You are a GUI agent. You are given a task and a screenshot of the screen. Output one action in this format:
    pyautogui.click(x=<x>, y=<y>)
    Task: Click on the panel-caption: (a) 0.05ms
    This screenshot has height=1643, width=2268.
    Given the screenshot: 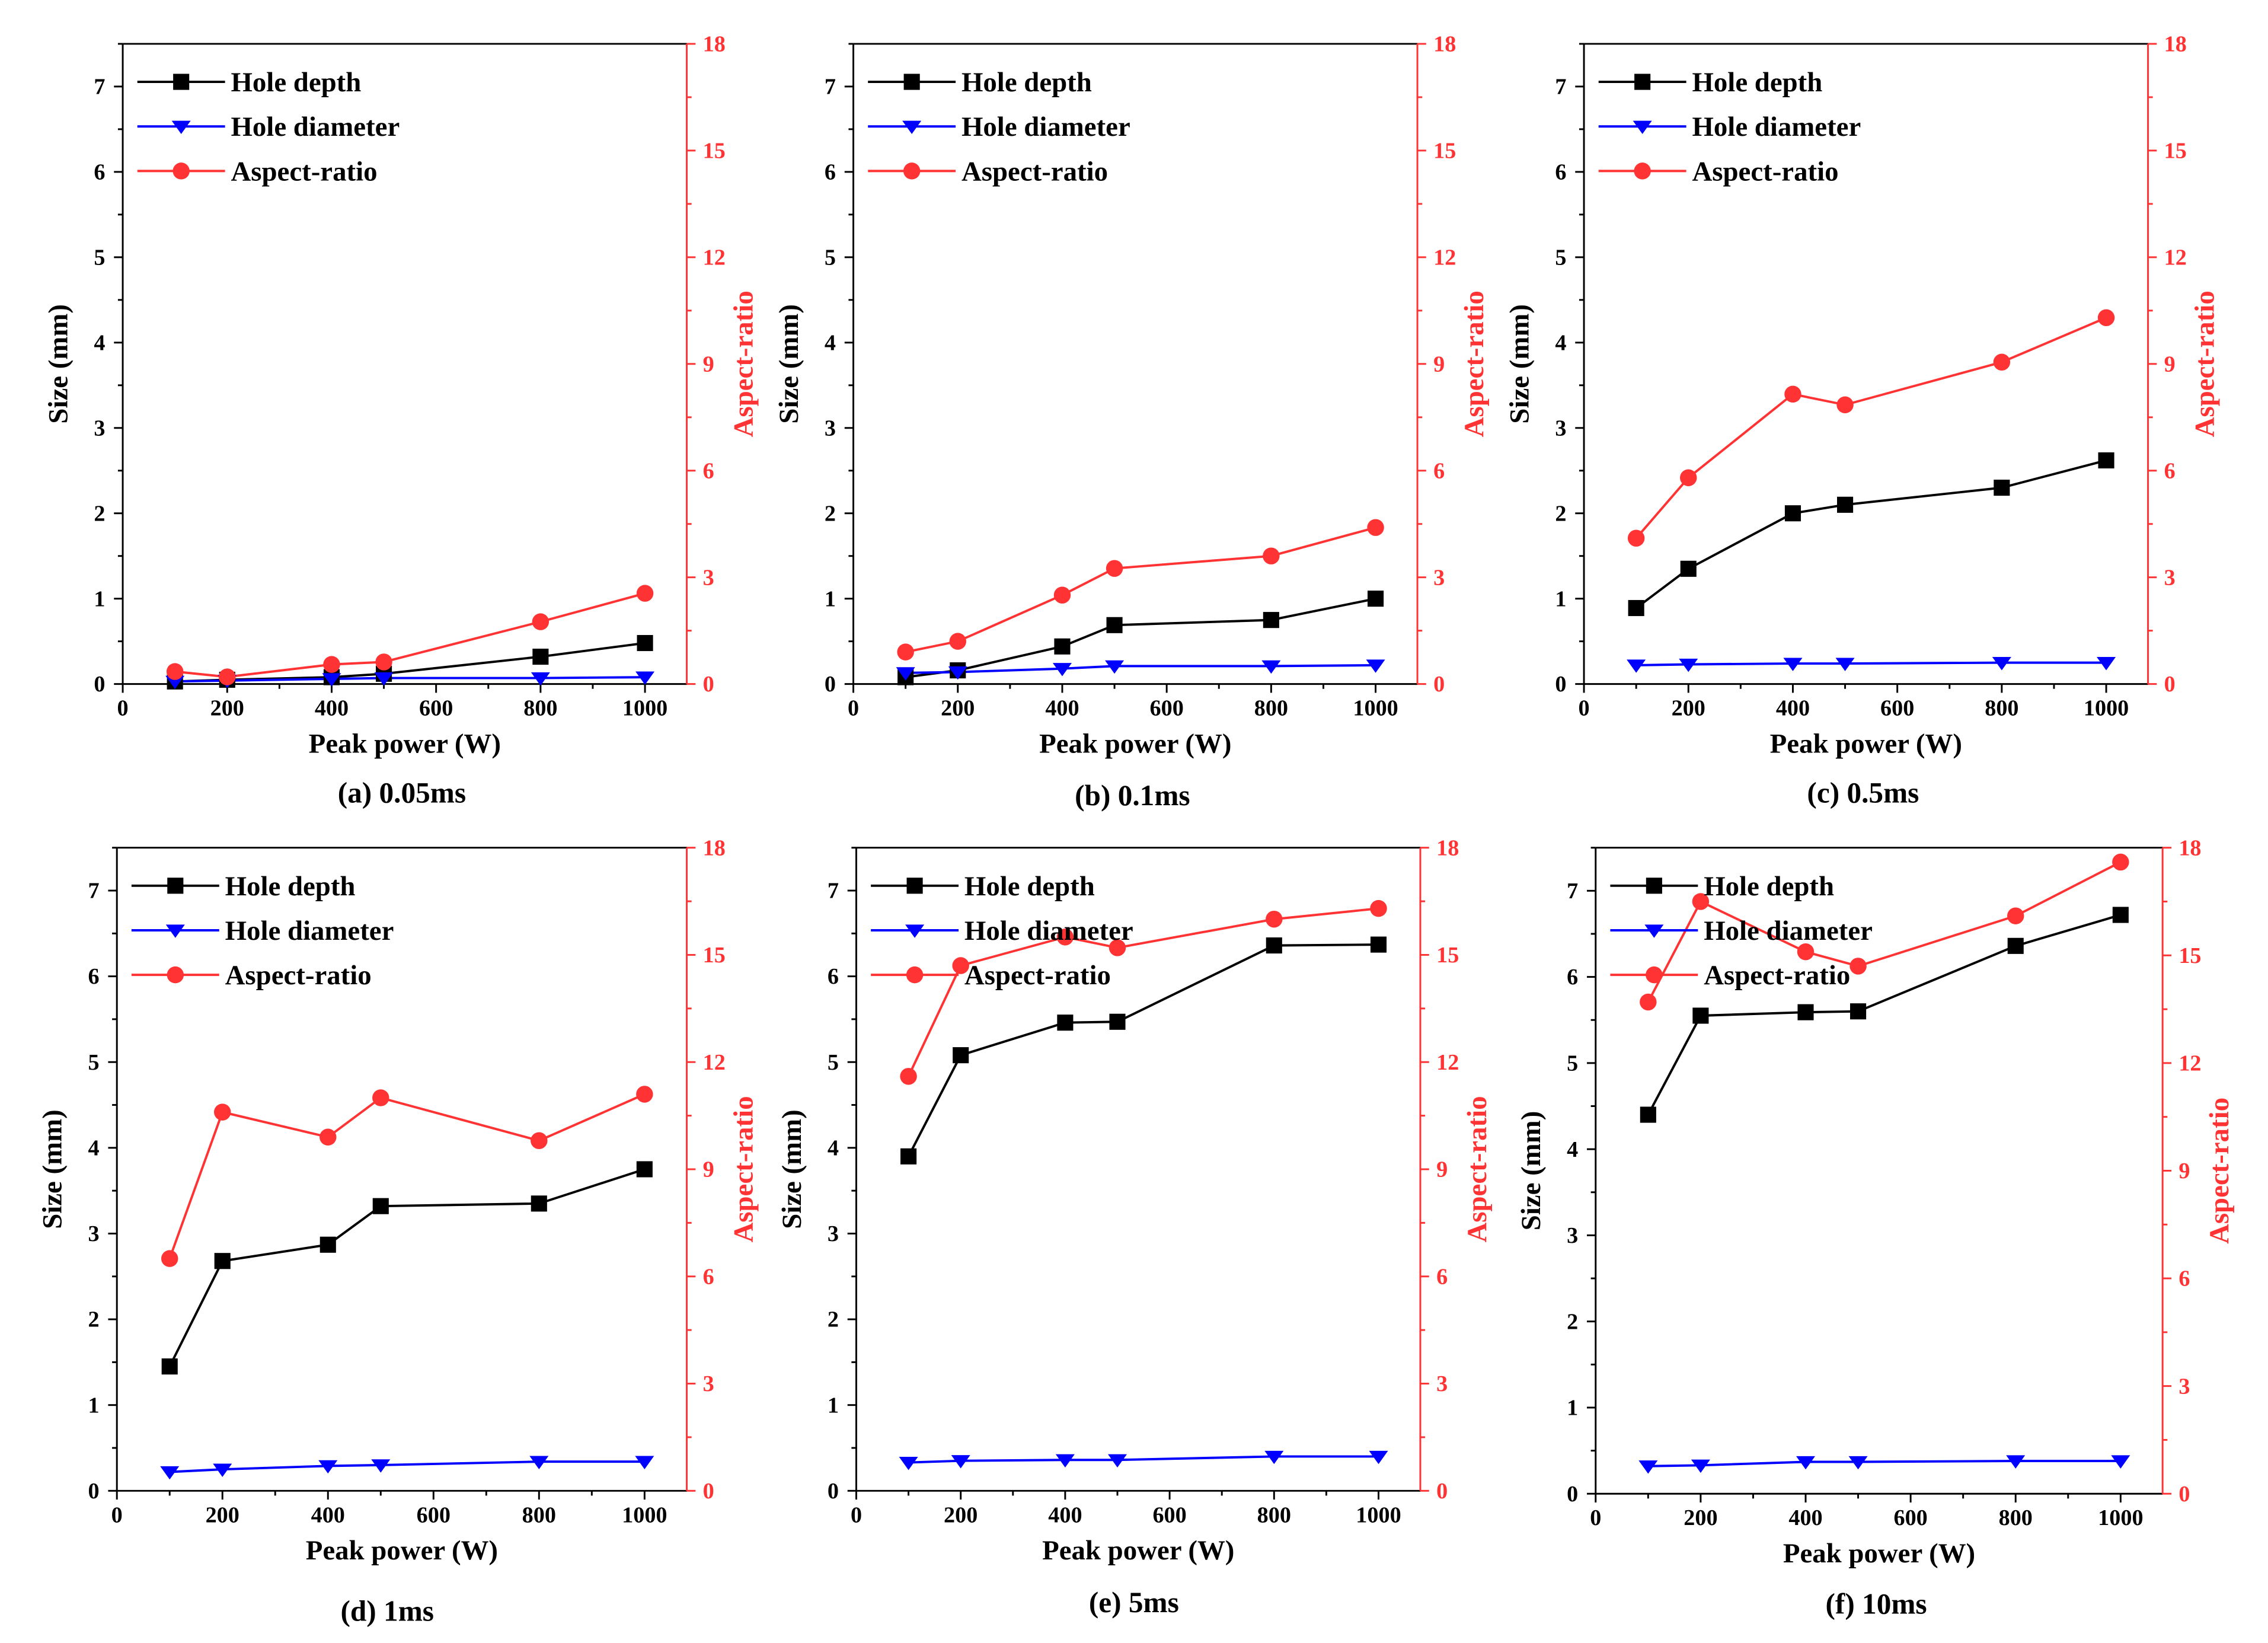 What is the action you would take?
    pyautogui.click(x=402, y=793)
    